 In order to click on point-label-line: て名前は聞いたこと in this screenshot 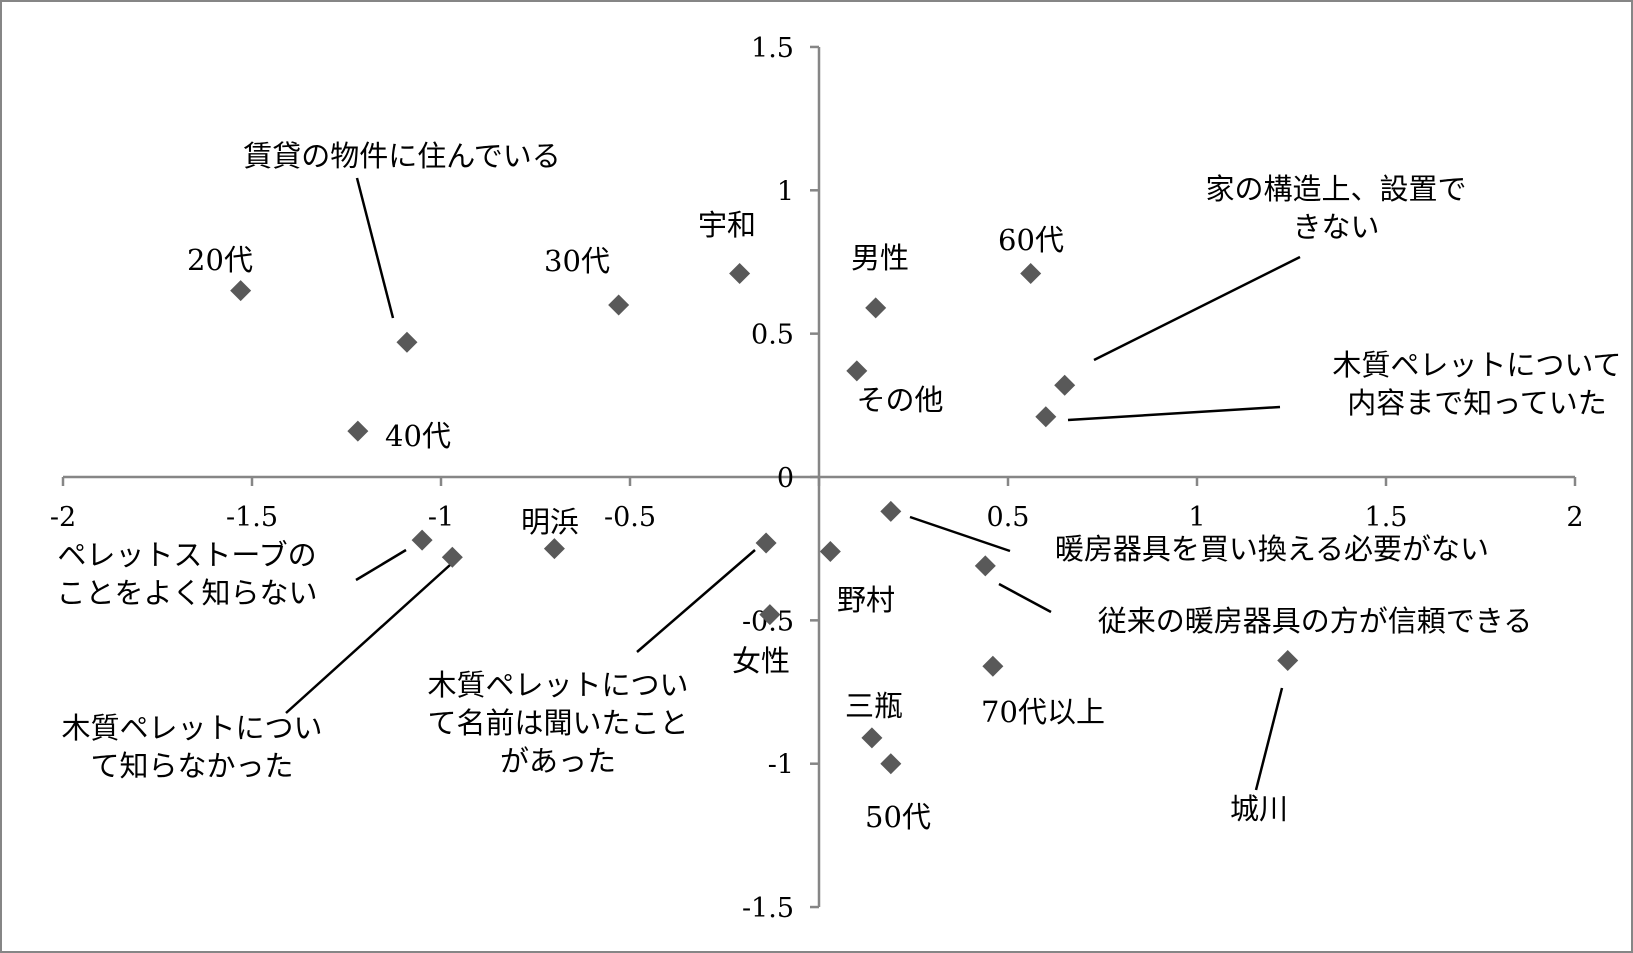, I will do `click(557, 723)`.